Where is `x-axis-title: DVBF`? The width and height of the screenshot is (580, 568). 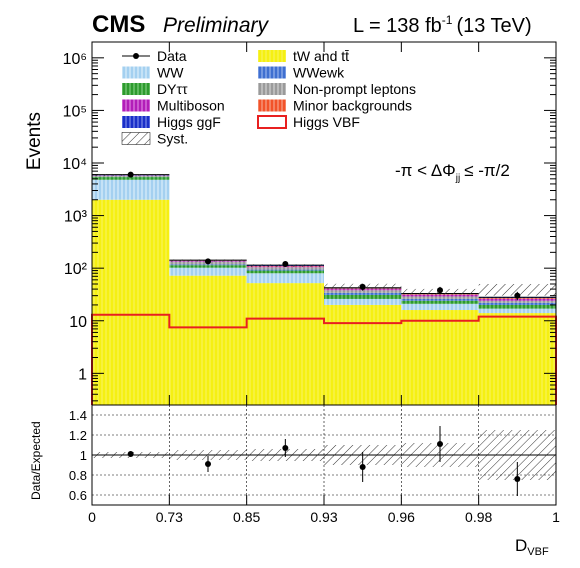
x-axis-title: DVBF is located at coordinates (532, 547).